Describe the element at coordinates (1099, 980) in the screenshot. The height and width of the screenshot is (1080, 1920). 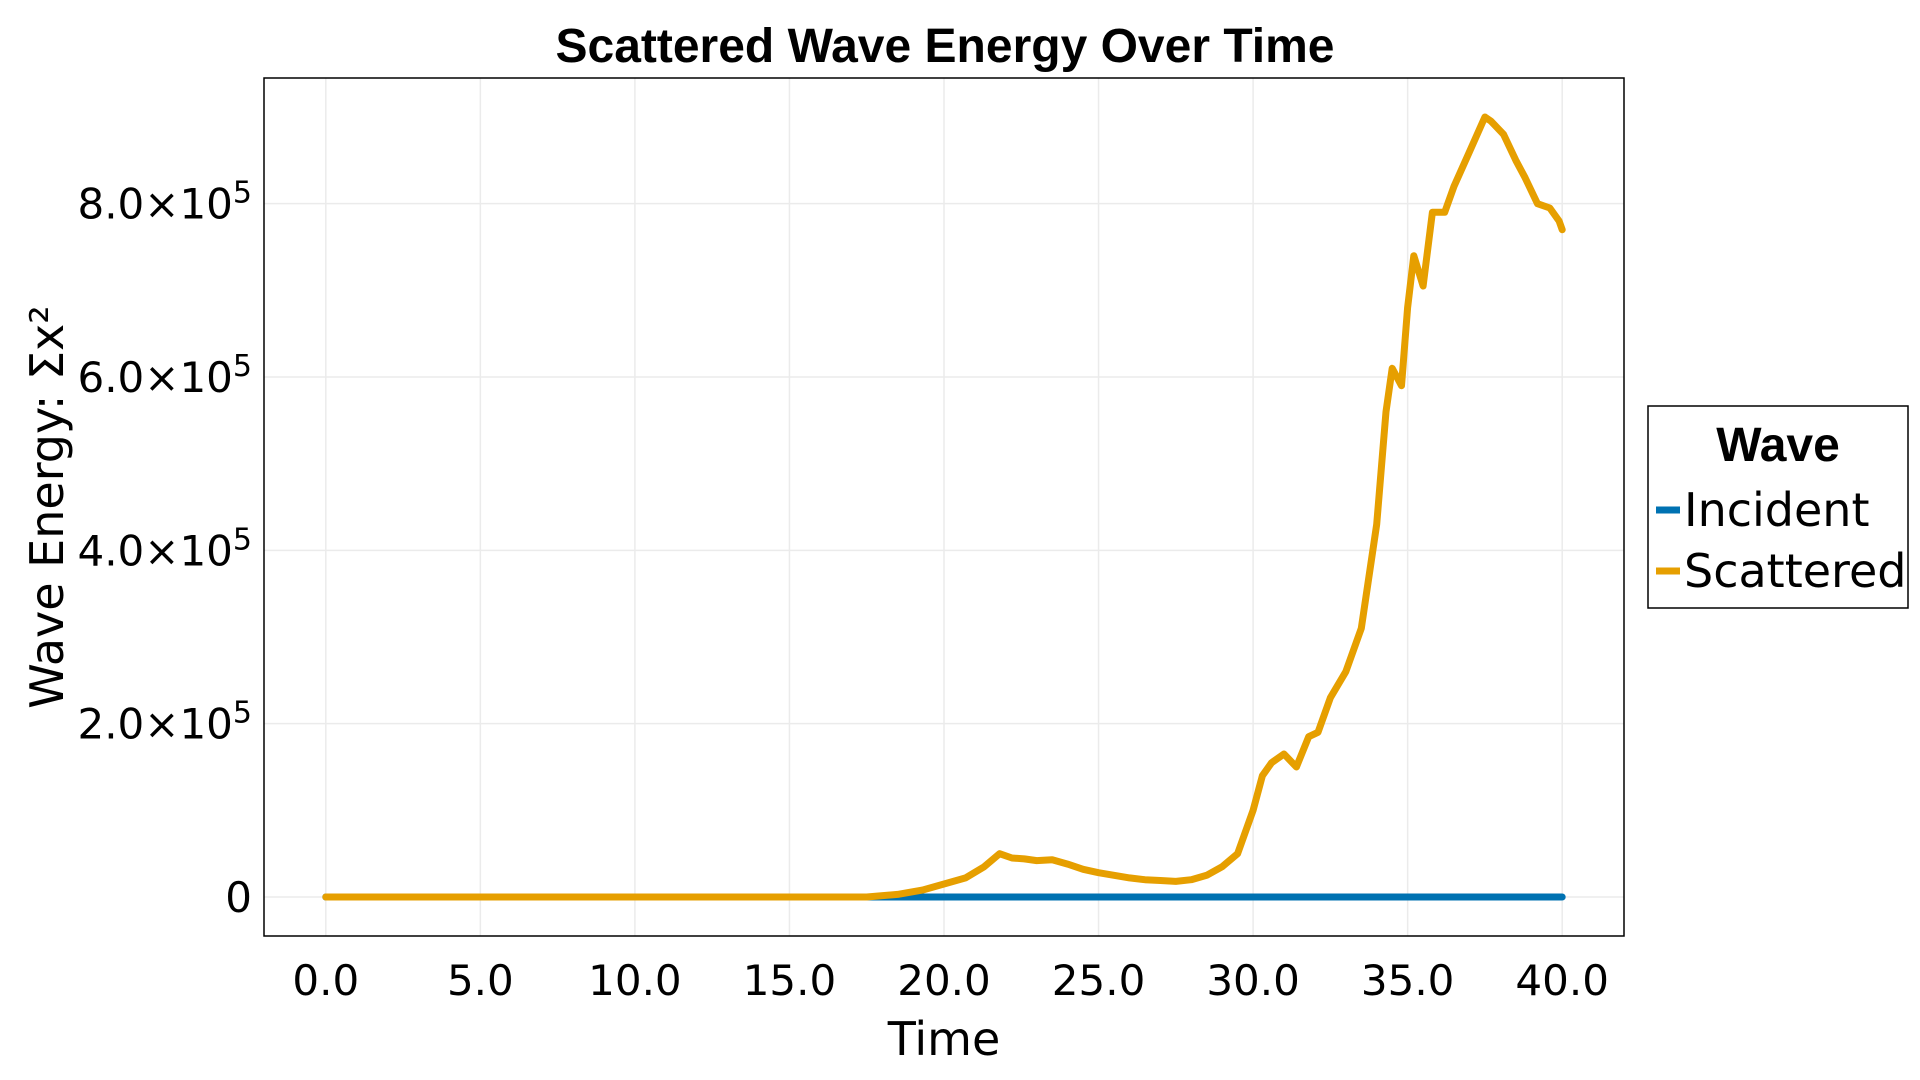
I see `x-tick-label: 25.0` at that location.